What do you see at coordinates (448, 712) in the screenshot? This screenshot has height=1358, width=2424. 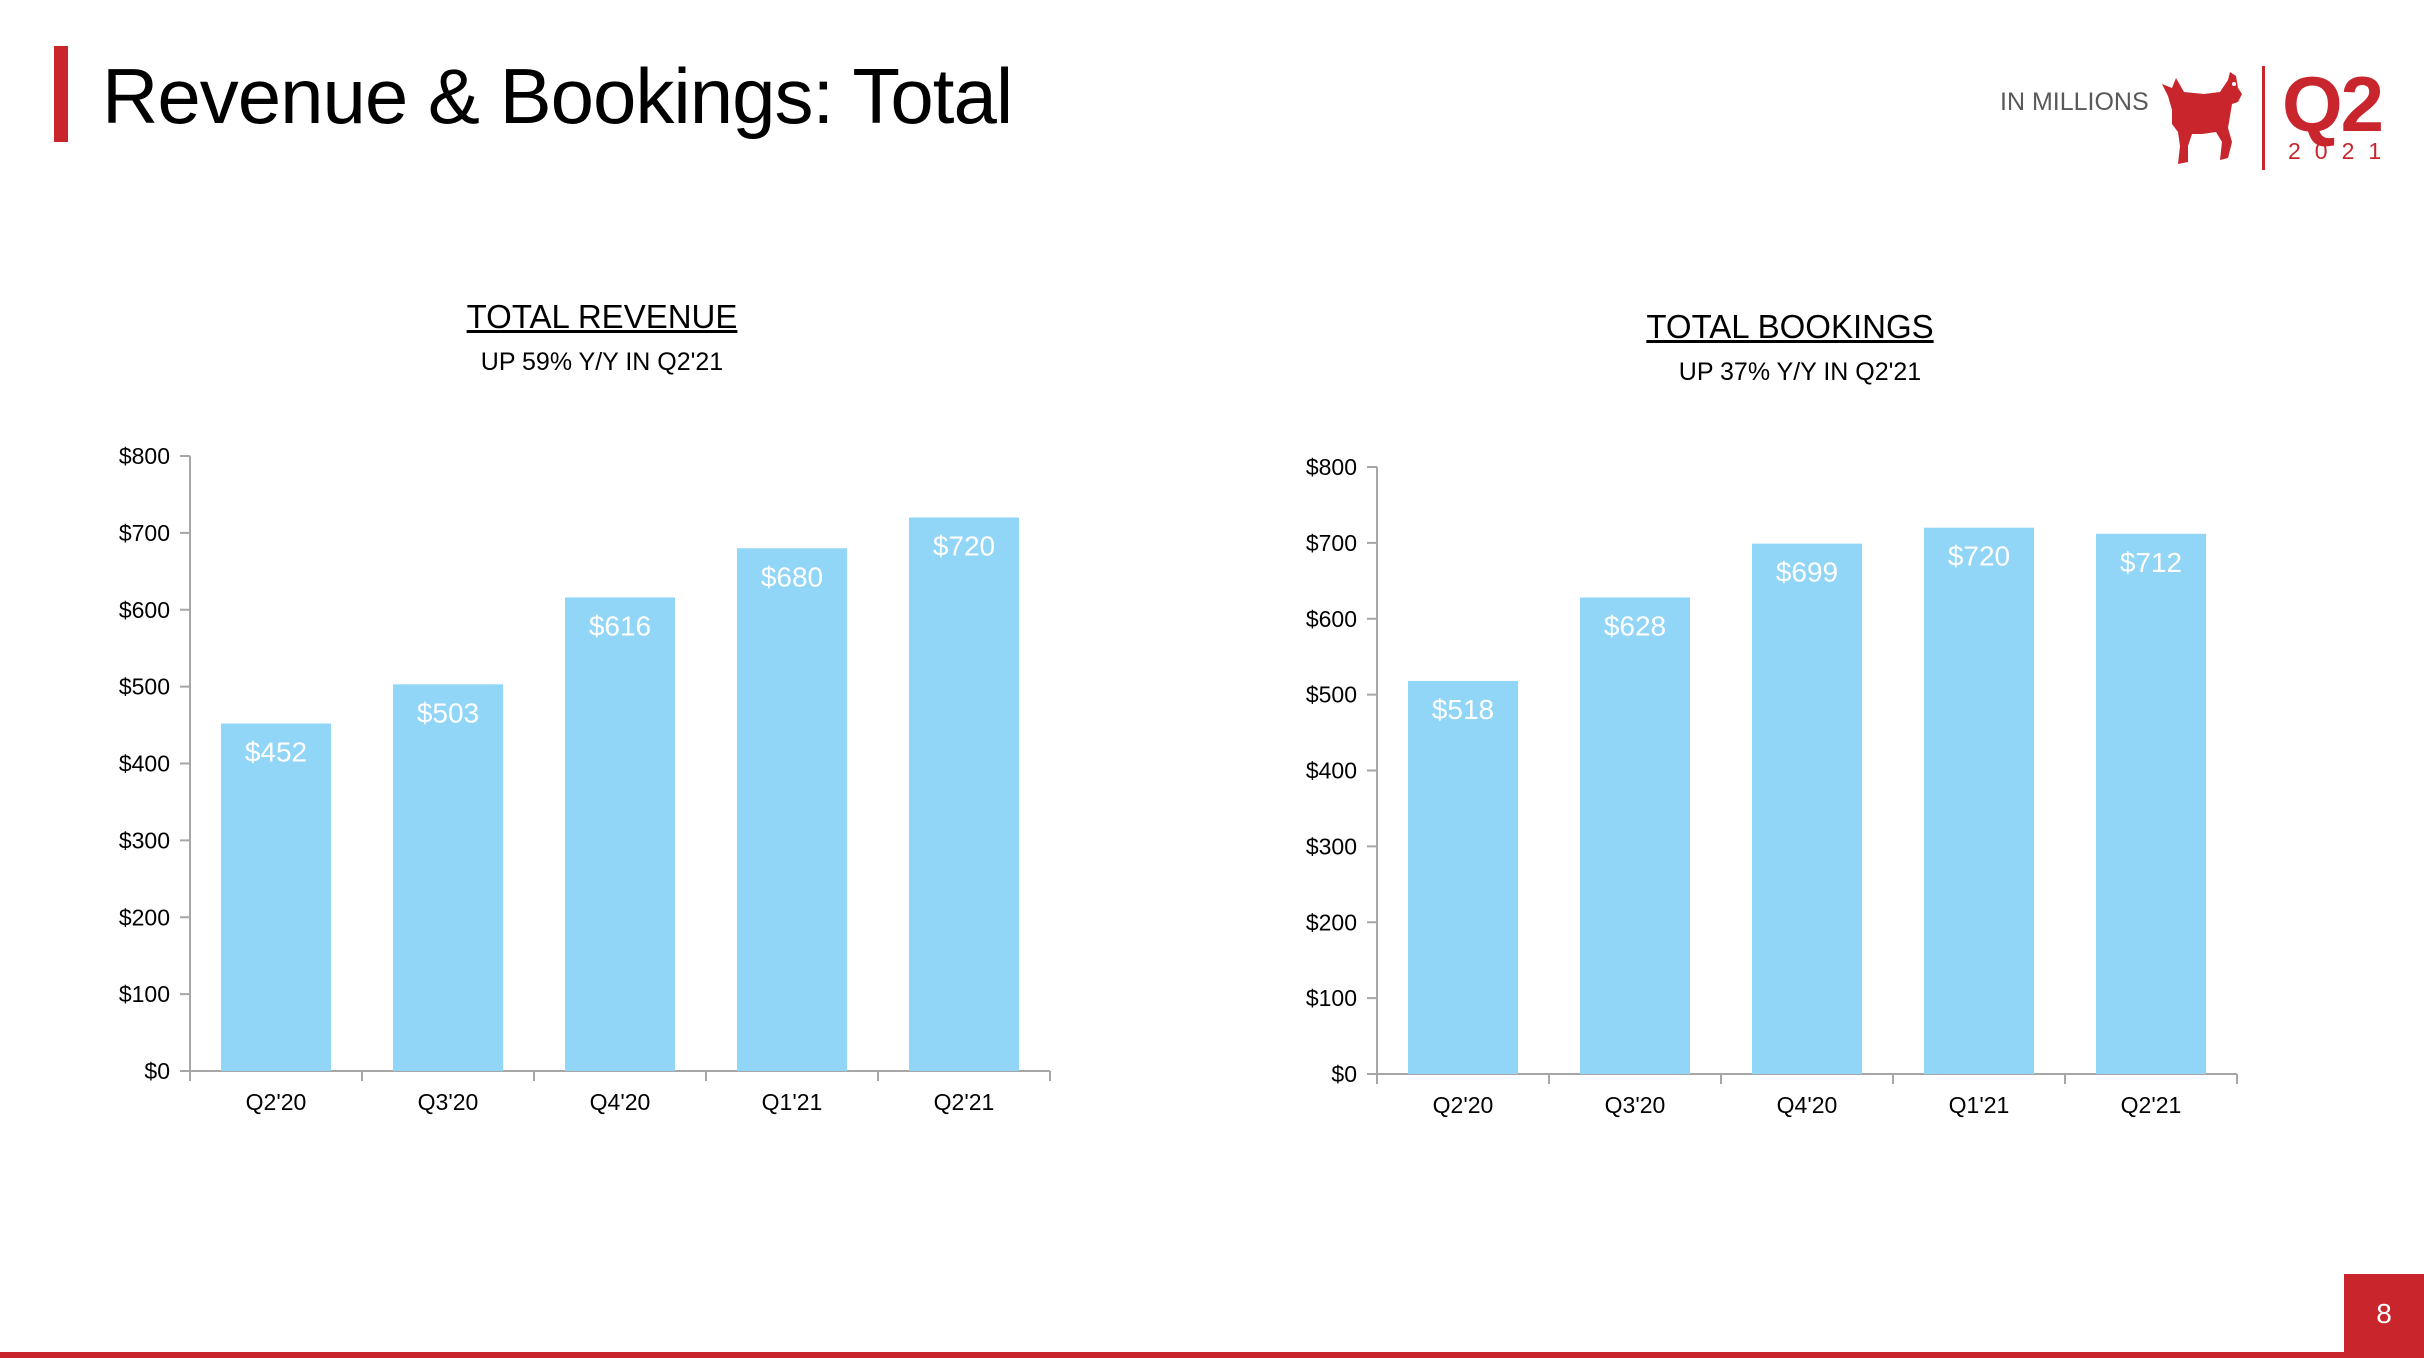 I see `bar-value-label: $503` at bounding box center [448, 712].